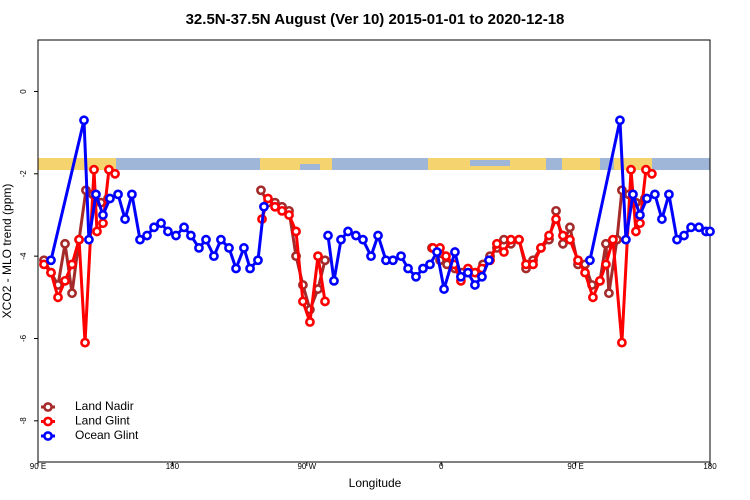 The height and width of the screenshot is (500, 750). What do you see at coordinates (104, 406) in the screenshot?
I see `legend-label: Land Nadir` at bounding box center [104, 406].